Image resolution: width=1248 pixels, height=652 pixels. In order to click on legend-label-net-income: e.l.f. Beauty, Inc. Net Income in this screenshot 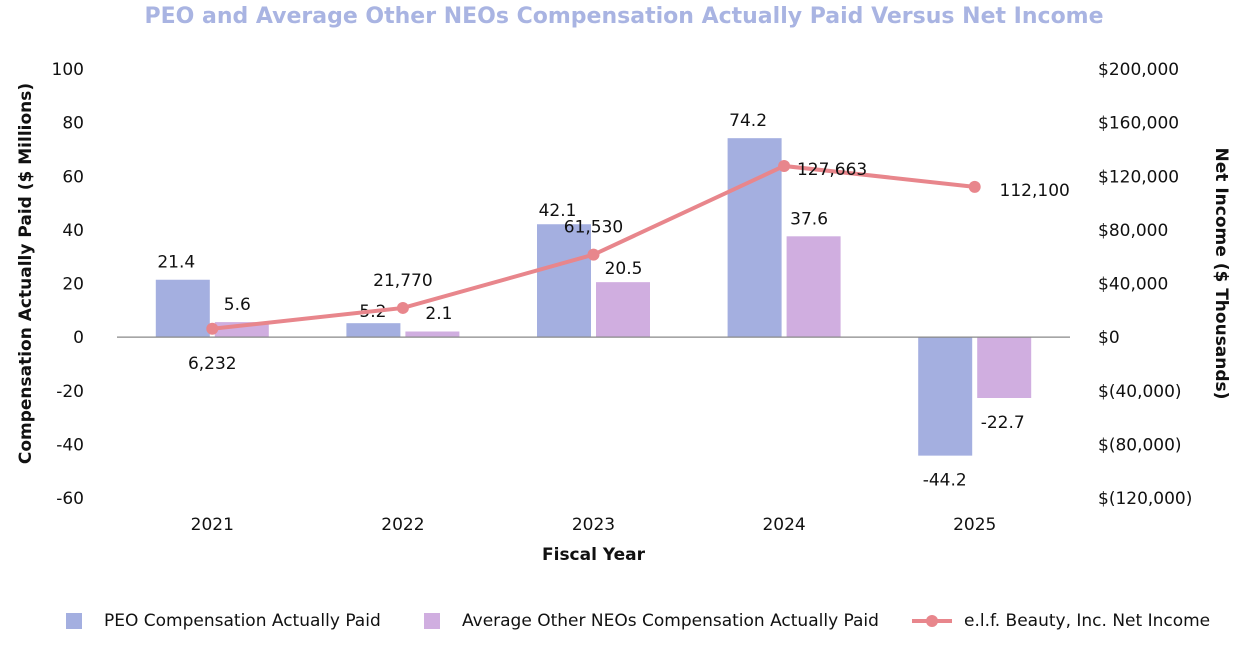, I will do `click(1087, 621)`.